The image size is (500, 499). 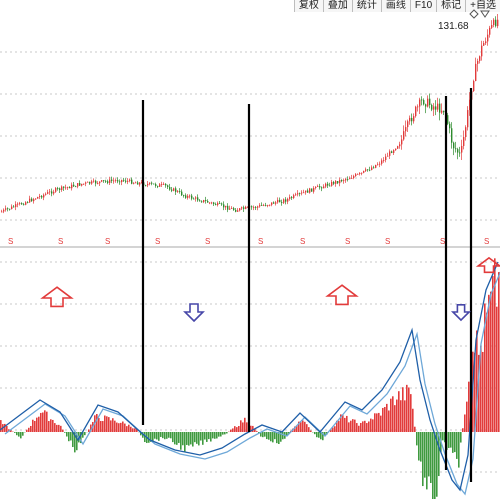 I want to click on mark-button: 标记, so click(x=451, y=6).